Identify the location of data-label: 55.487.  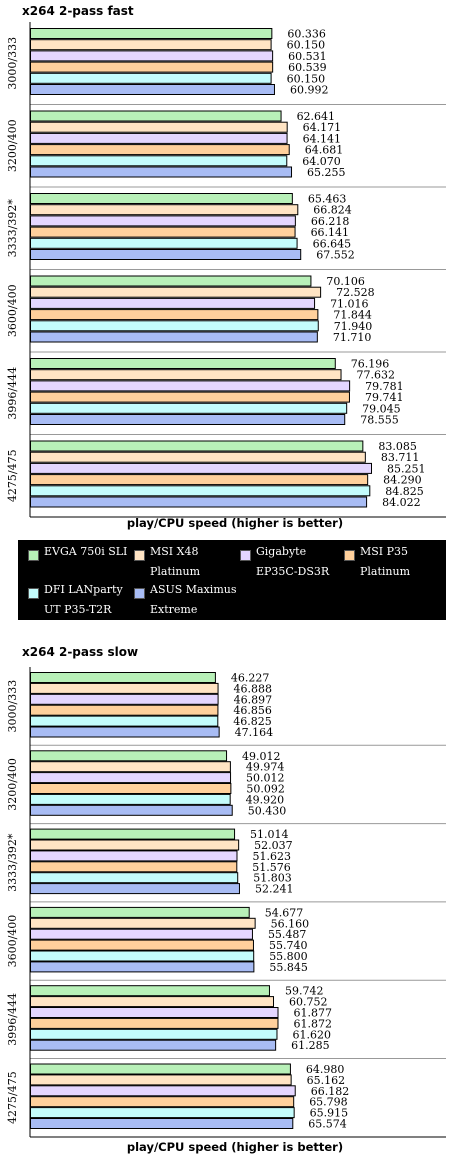
(287, 934).